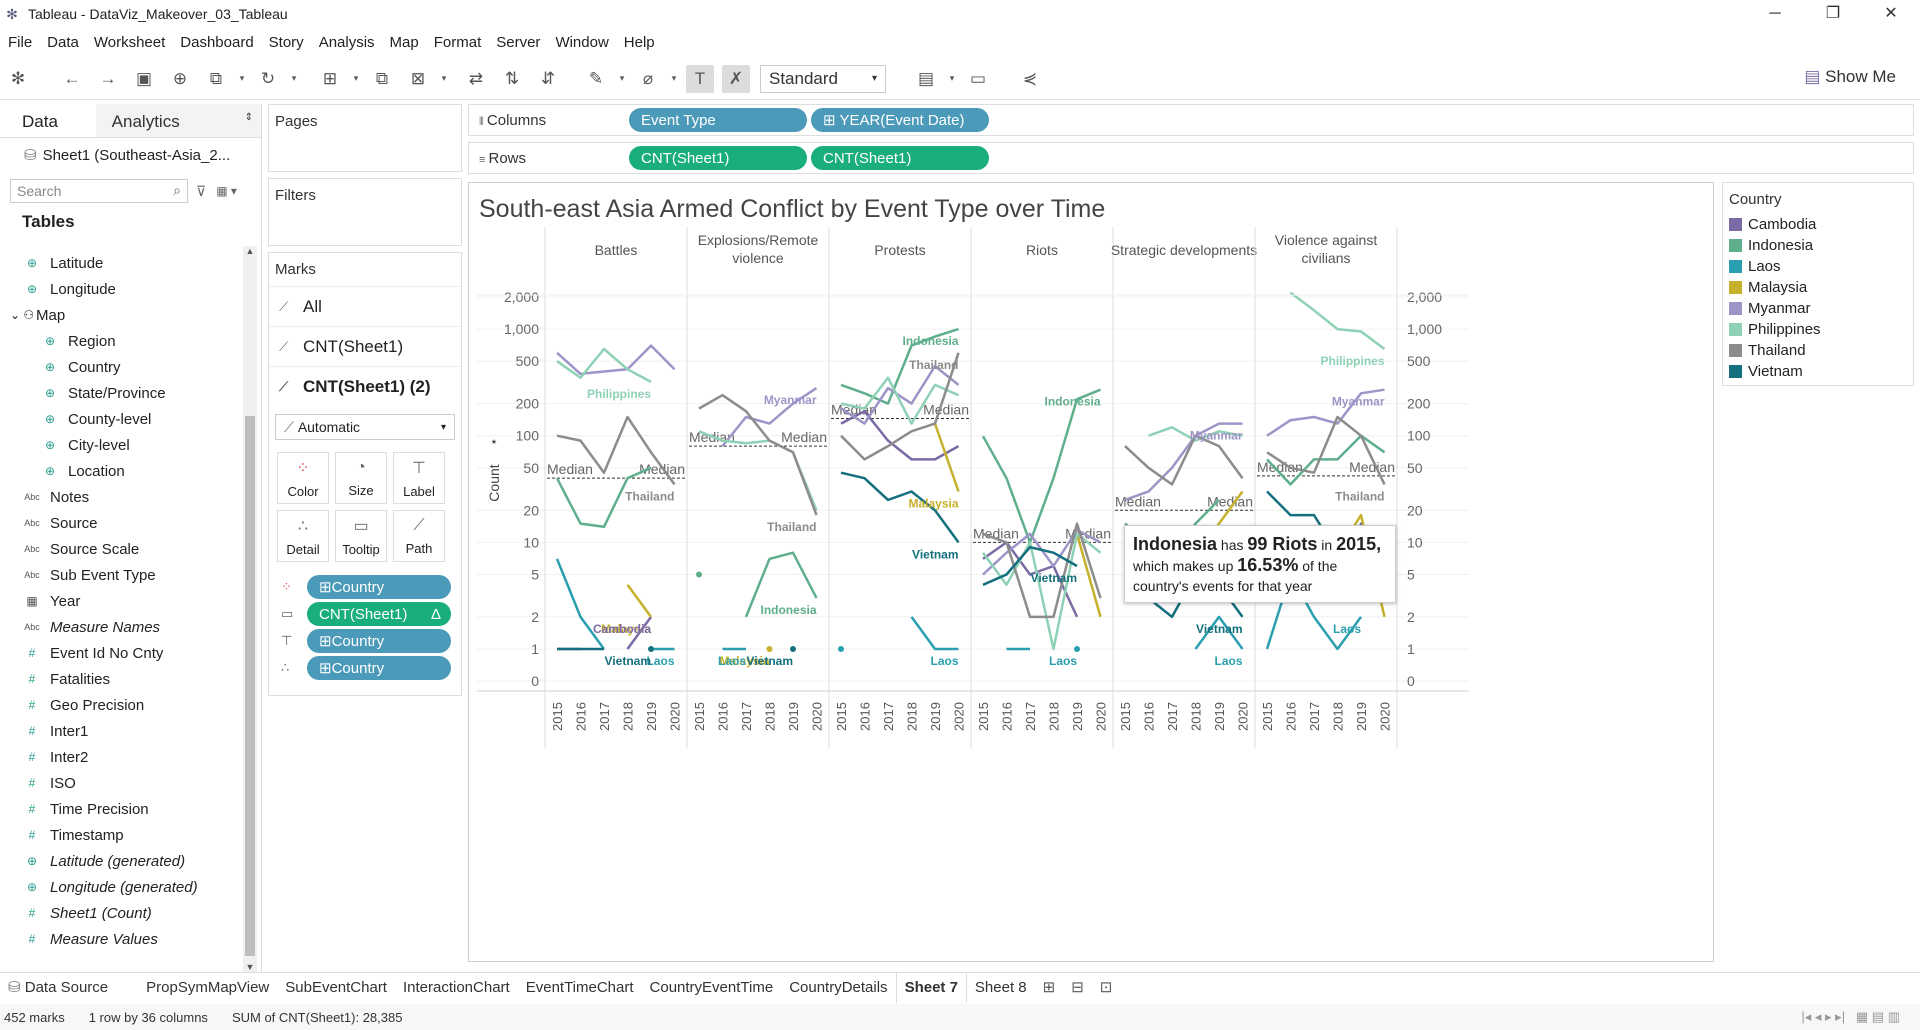 The width and height of the screenshot is (1920, 1030). I want to click on menu-map: Map, so click(404, 42).